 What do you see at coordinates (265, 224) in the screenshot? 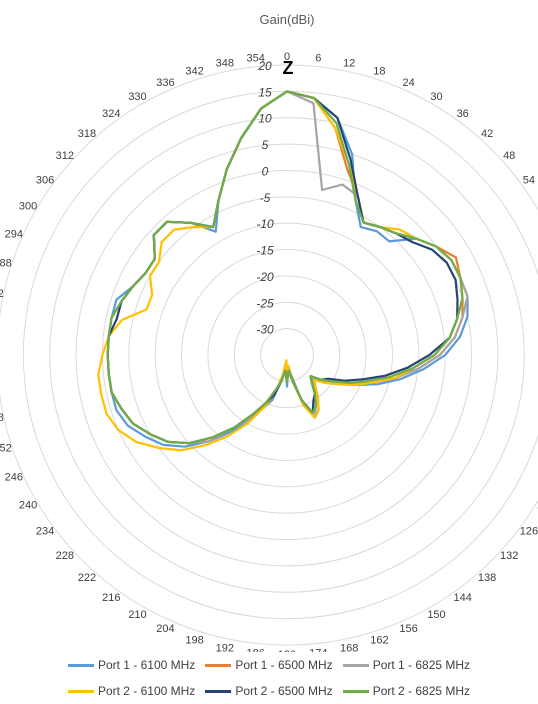
I see `radial-tick-label: -10` at bounding box center [265, 224].